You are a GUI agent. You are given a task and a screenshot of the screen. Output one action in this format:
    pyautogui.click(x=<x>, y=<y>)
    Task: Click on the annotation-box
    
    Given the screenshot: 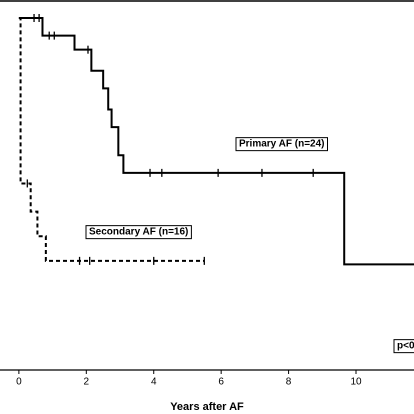 What is the action you would take?
    pyautogui.click(x=403, y=346)
    